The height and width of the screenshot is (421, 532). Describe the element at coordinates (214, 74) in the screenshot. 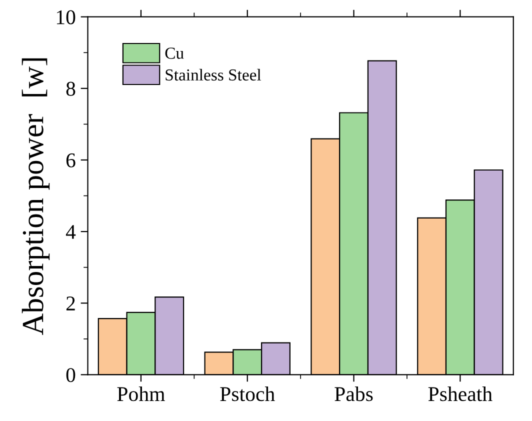

I see `legend-label: Stainless Steel` at that location.